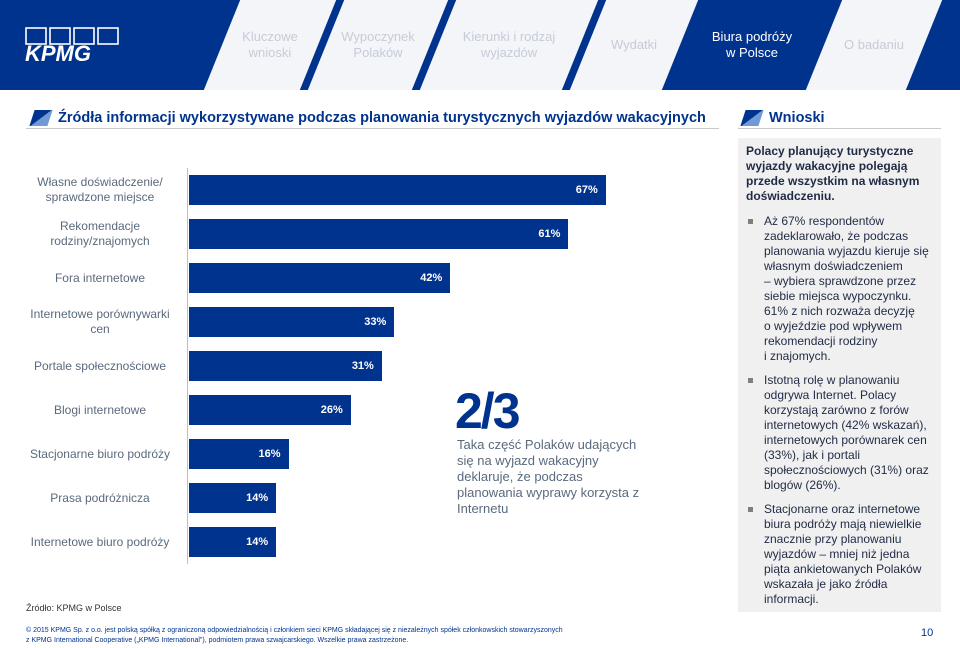  I want to click on section-divider, so click(372, 128).